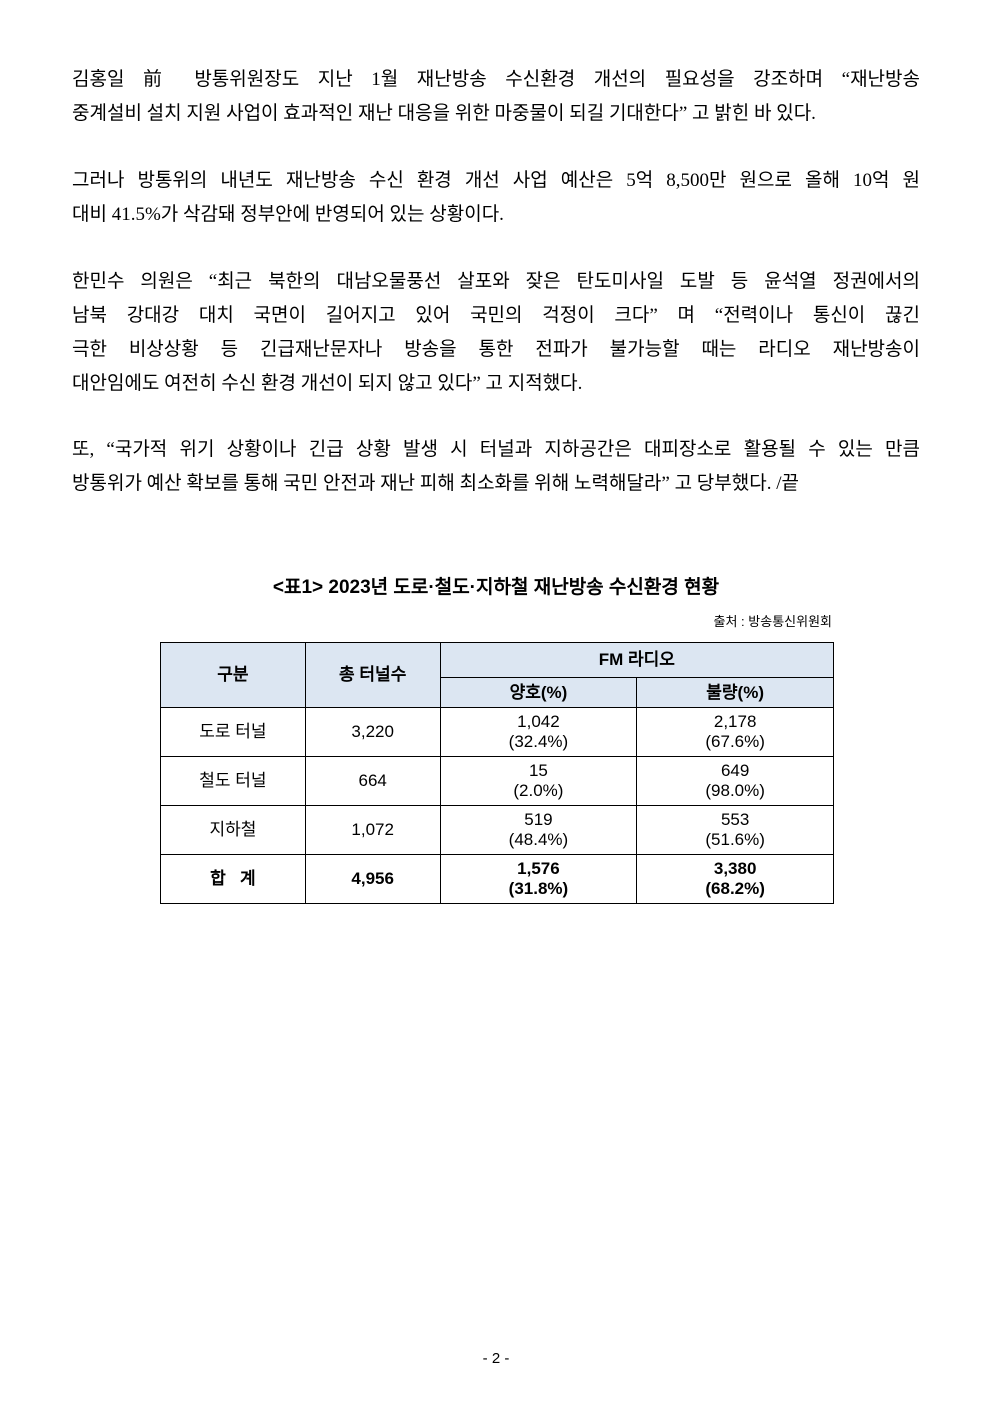  Describe the element at coordinates (496, 1358) in the screenshot. I see `page-number: - 2 -` at that location.